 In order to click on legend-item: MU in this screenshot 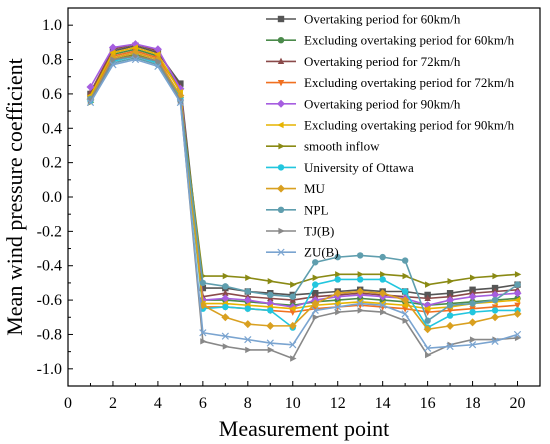, I will do `click(296, 188)`.